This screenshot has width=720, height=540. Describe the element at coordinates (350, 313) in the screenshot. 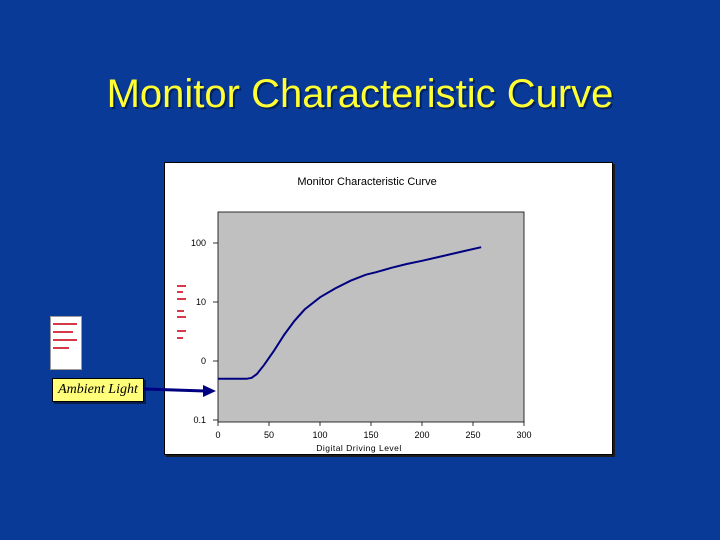

I see `series-line` at that location.